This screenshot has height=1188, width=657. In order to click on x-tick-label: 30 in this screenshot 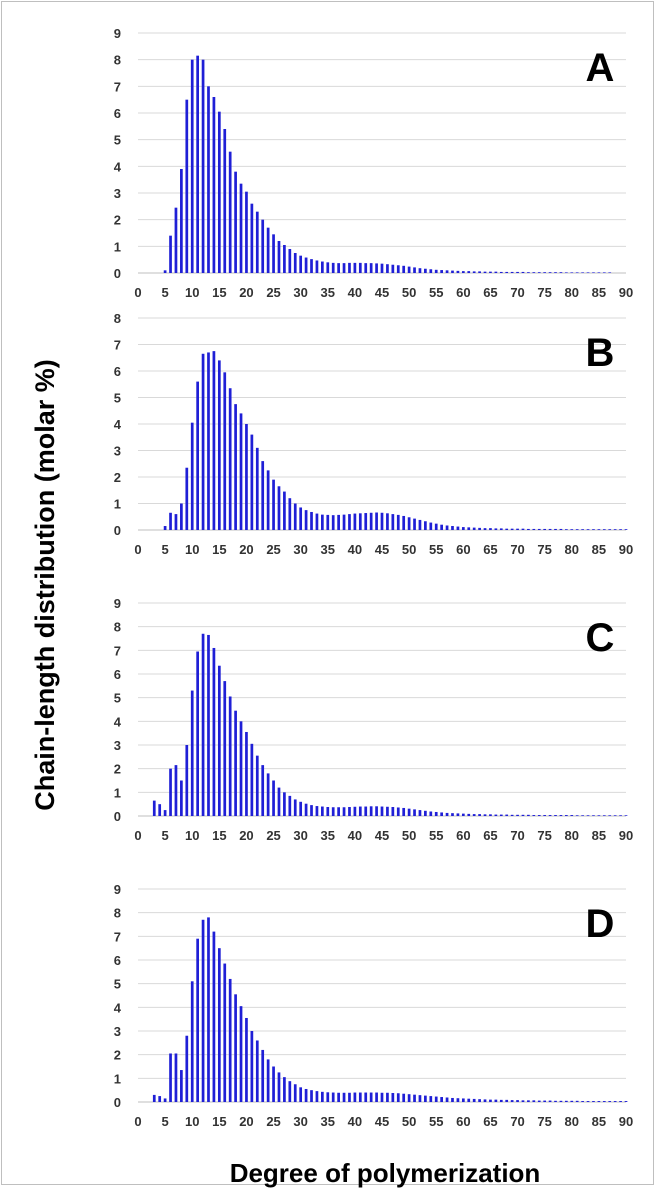, I will do `click(300, 549)`.